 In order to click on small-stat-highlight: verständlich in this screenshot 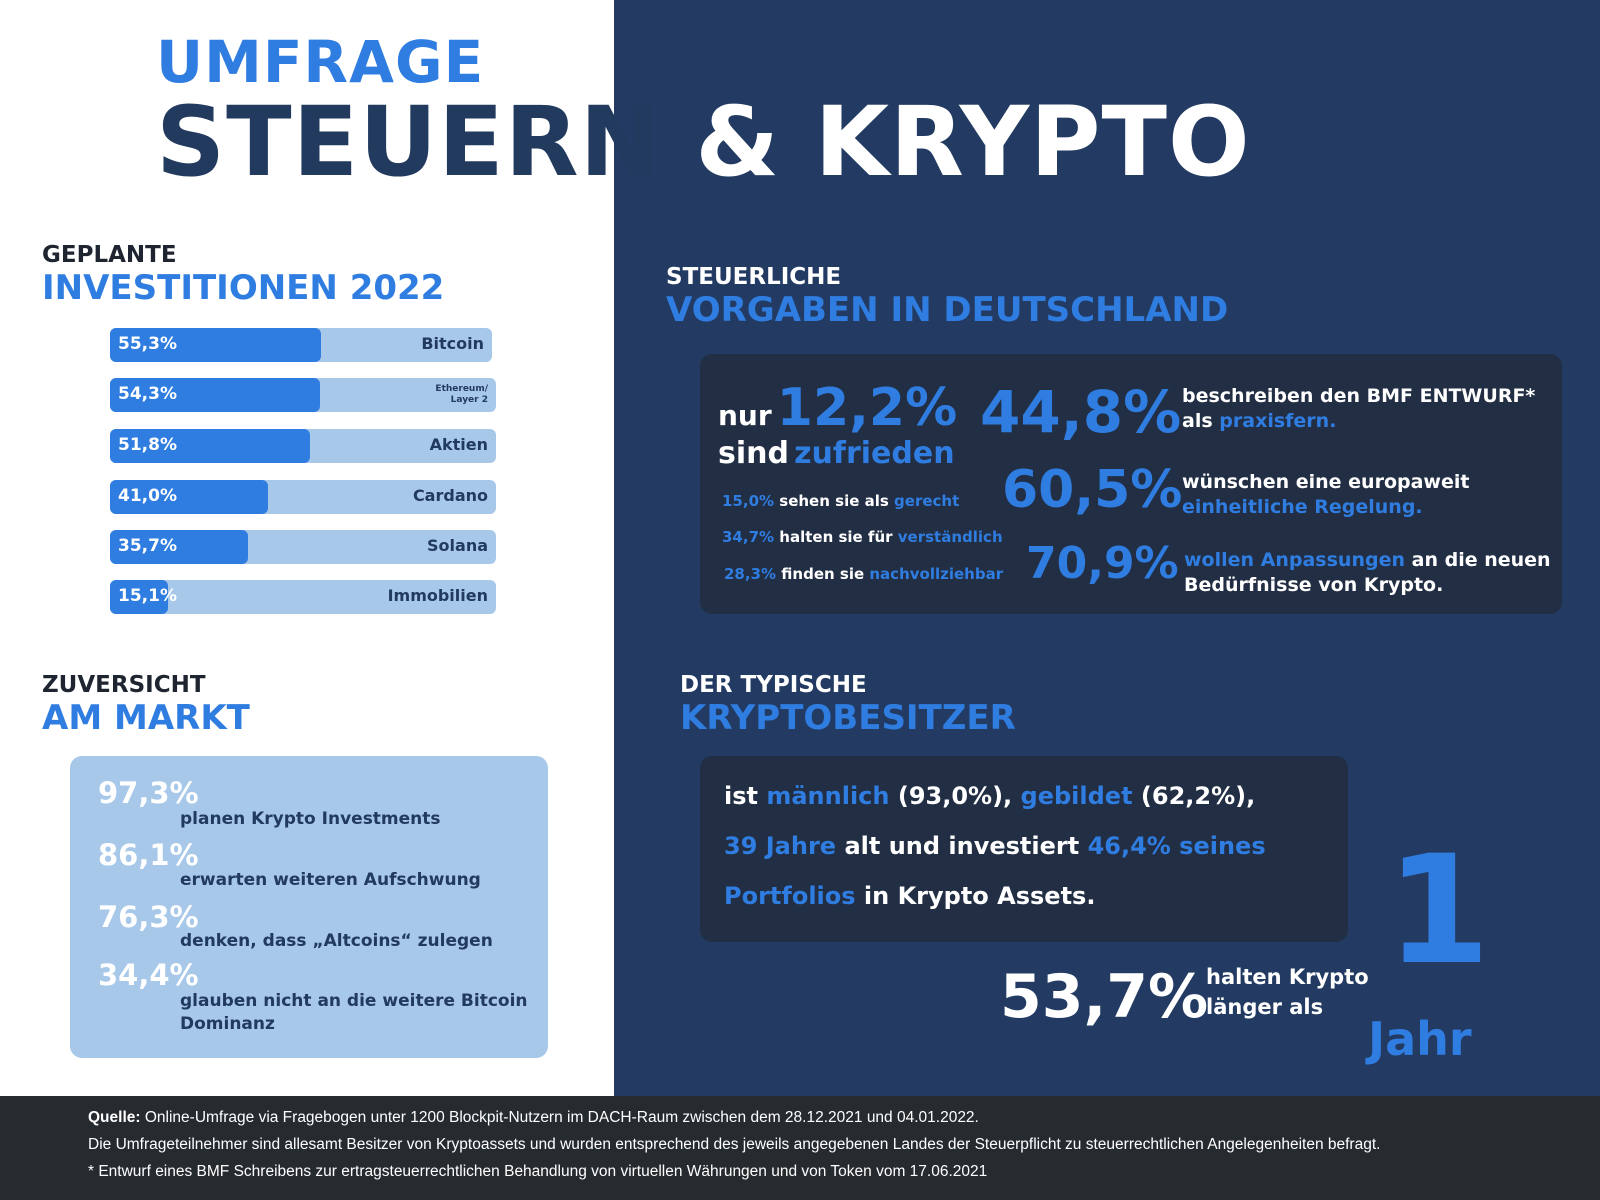, I will do `click(950, 537)`.